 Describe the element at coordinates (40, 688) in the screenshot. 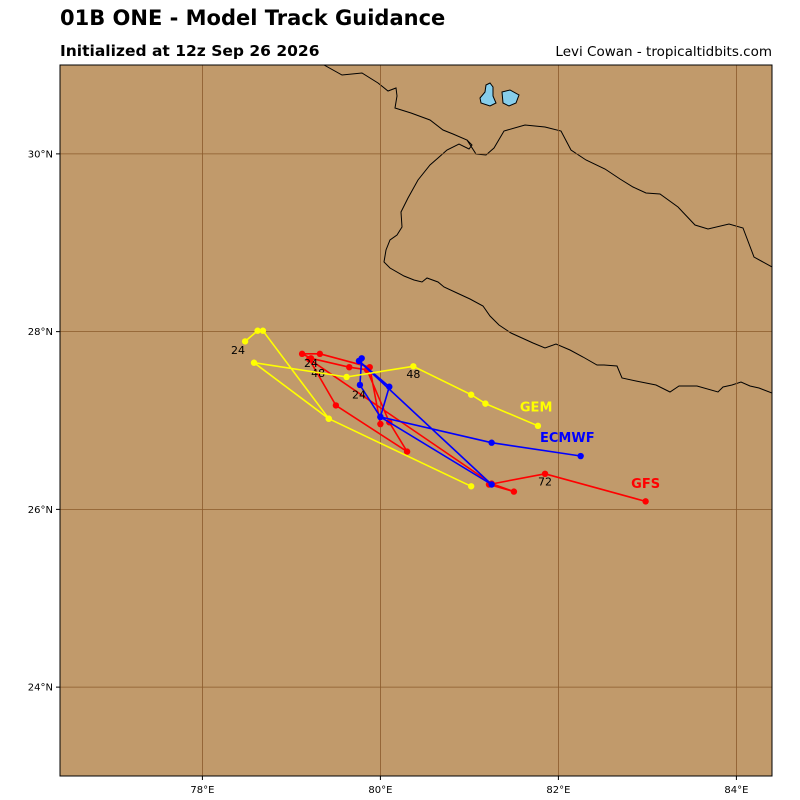

I see `lat-tick-label: 24°N` at that location.